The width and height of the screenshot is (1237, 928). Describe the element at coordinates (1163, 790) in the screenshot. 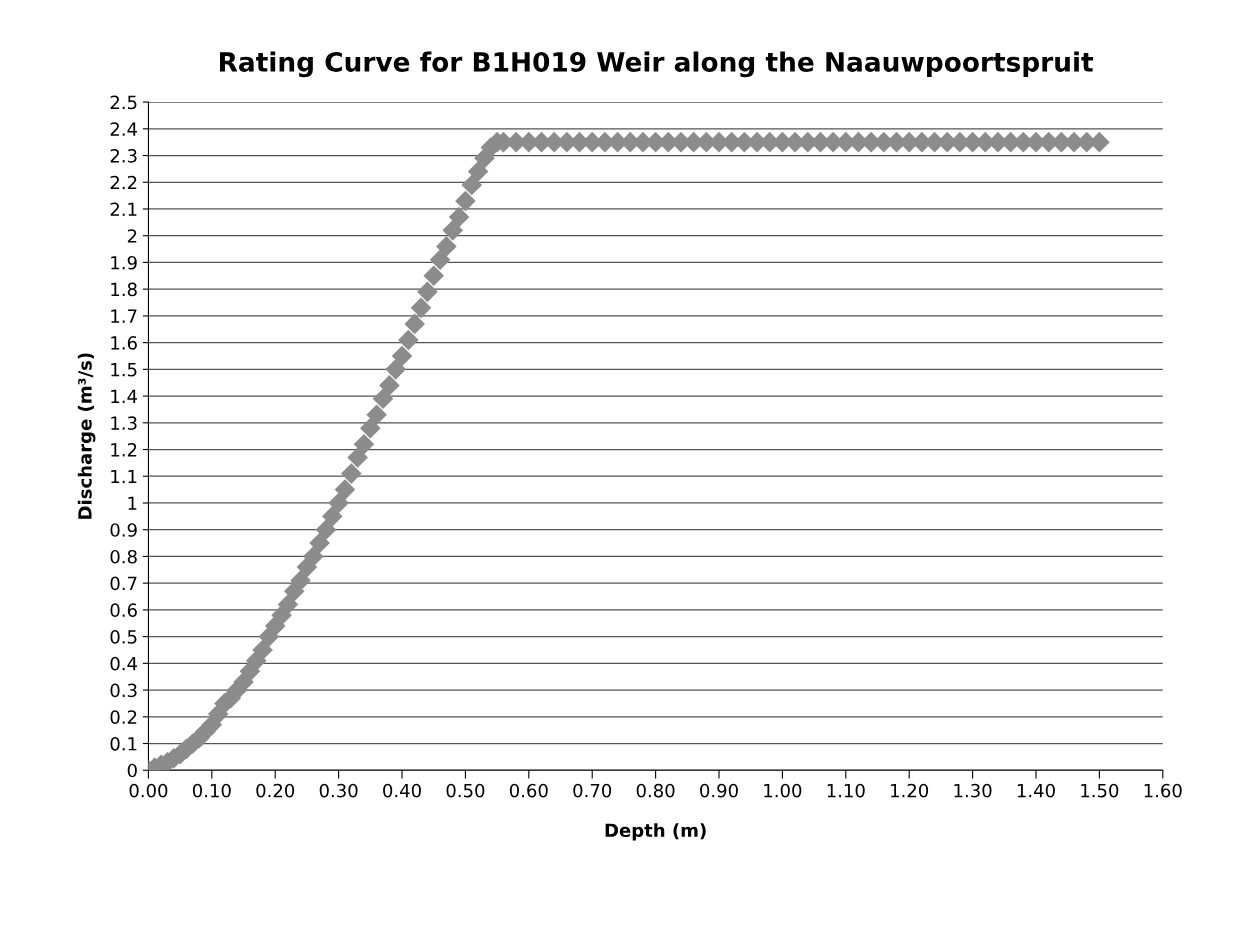

I see `x-tick-label: 1.60` at that location.